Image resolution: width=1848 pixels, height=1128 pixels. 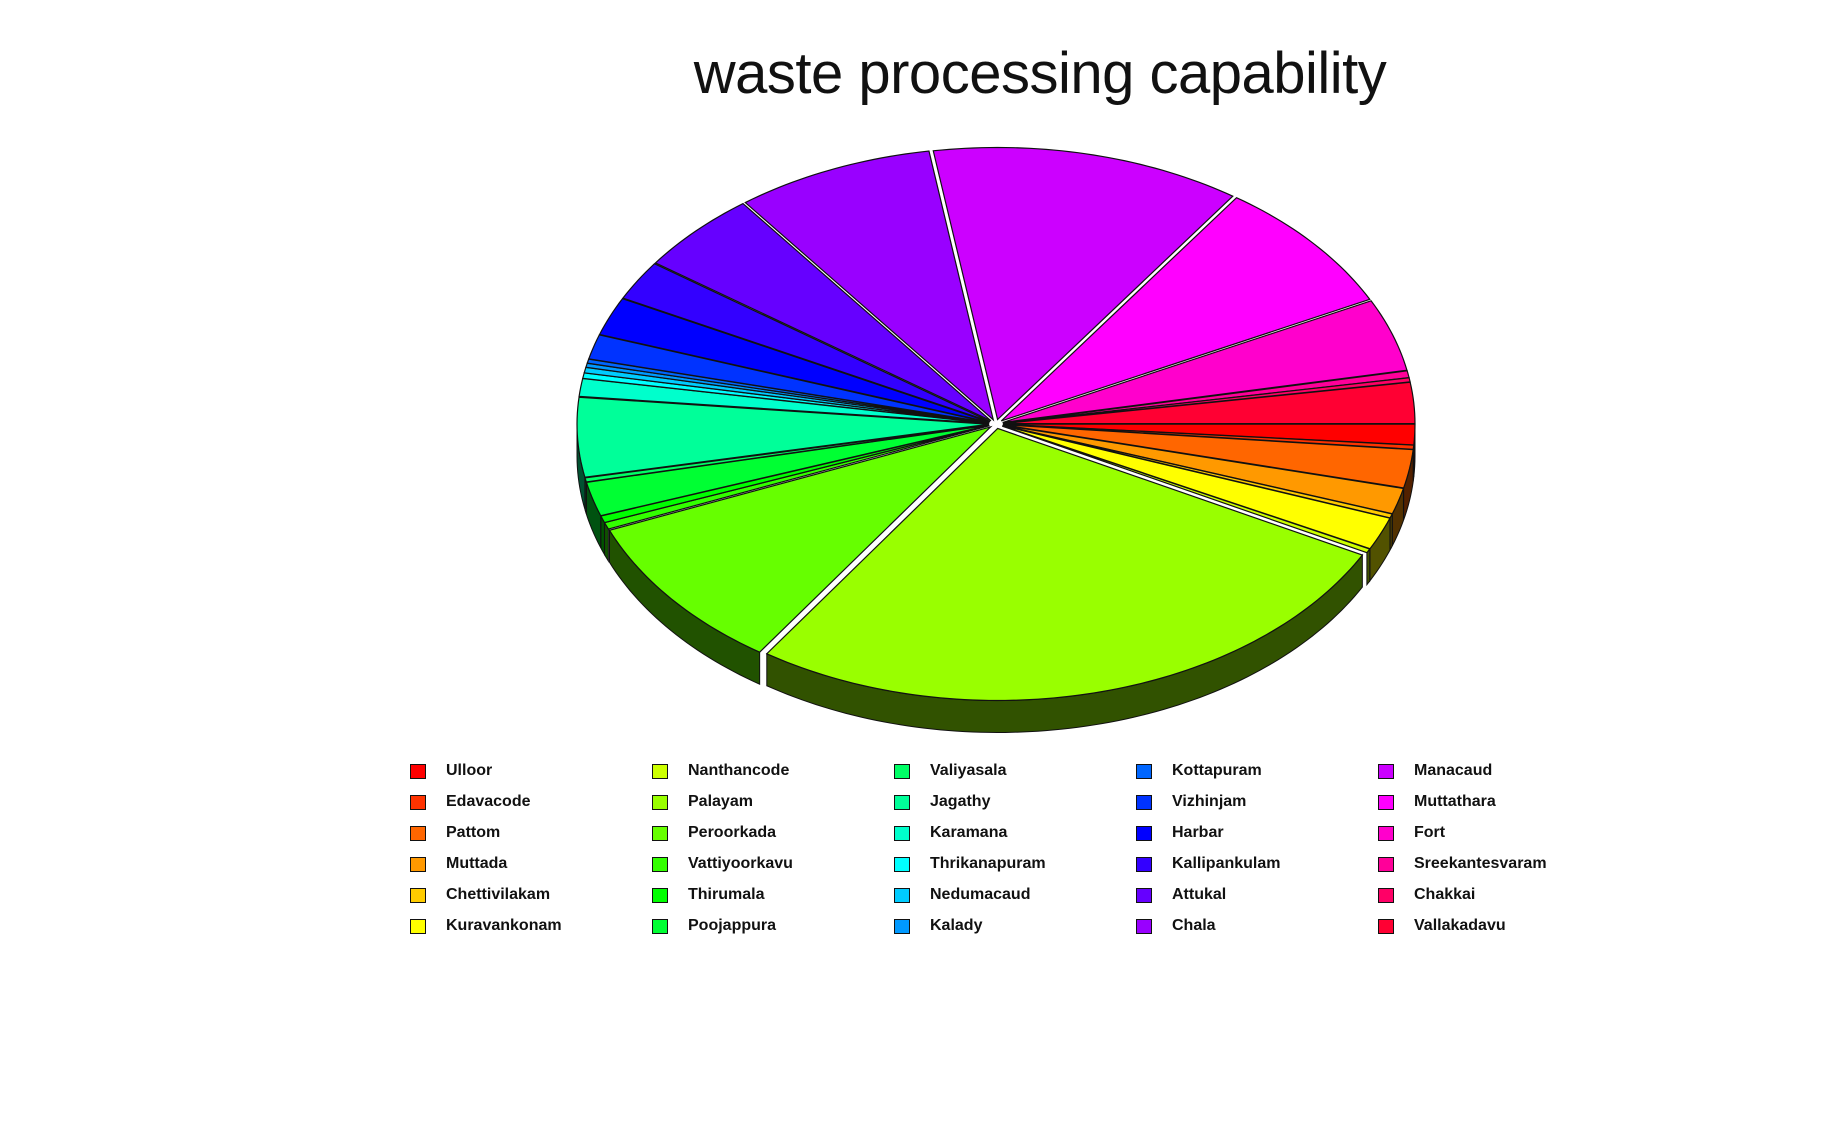 What do you see at coordinates (1480, 863) in the screenshot?
I see `legend-label: Sreekantesvaram` at bounding box center [1480, 863].